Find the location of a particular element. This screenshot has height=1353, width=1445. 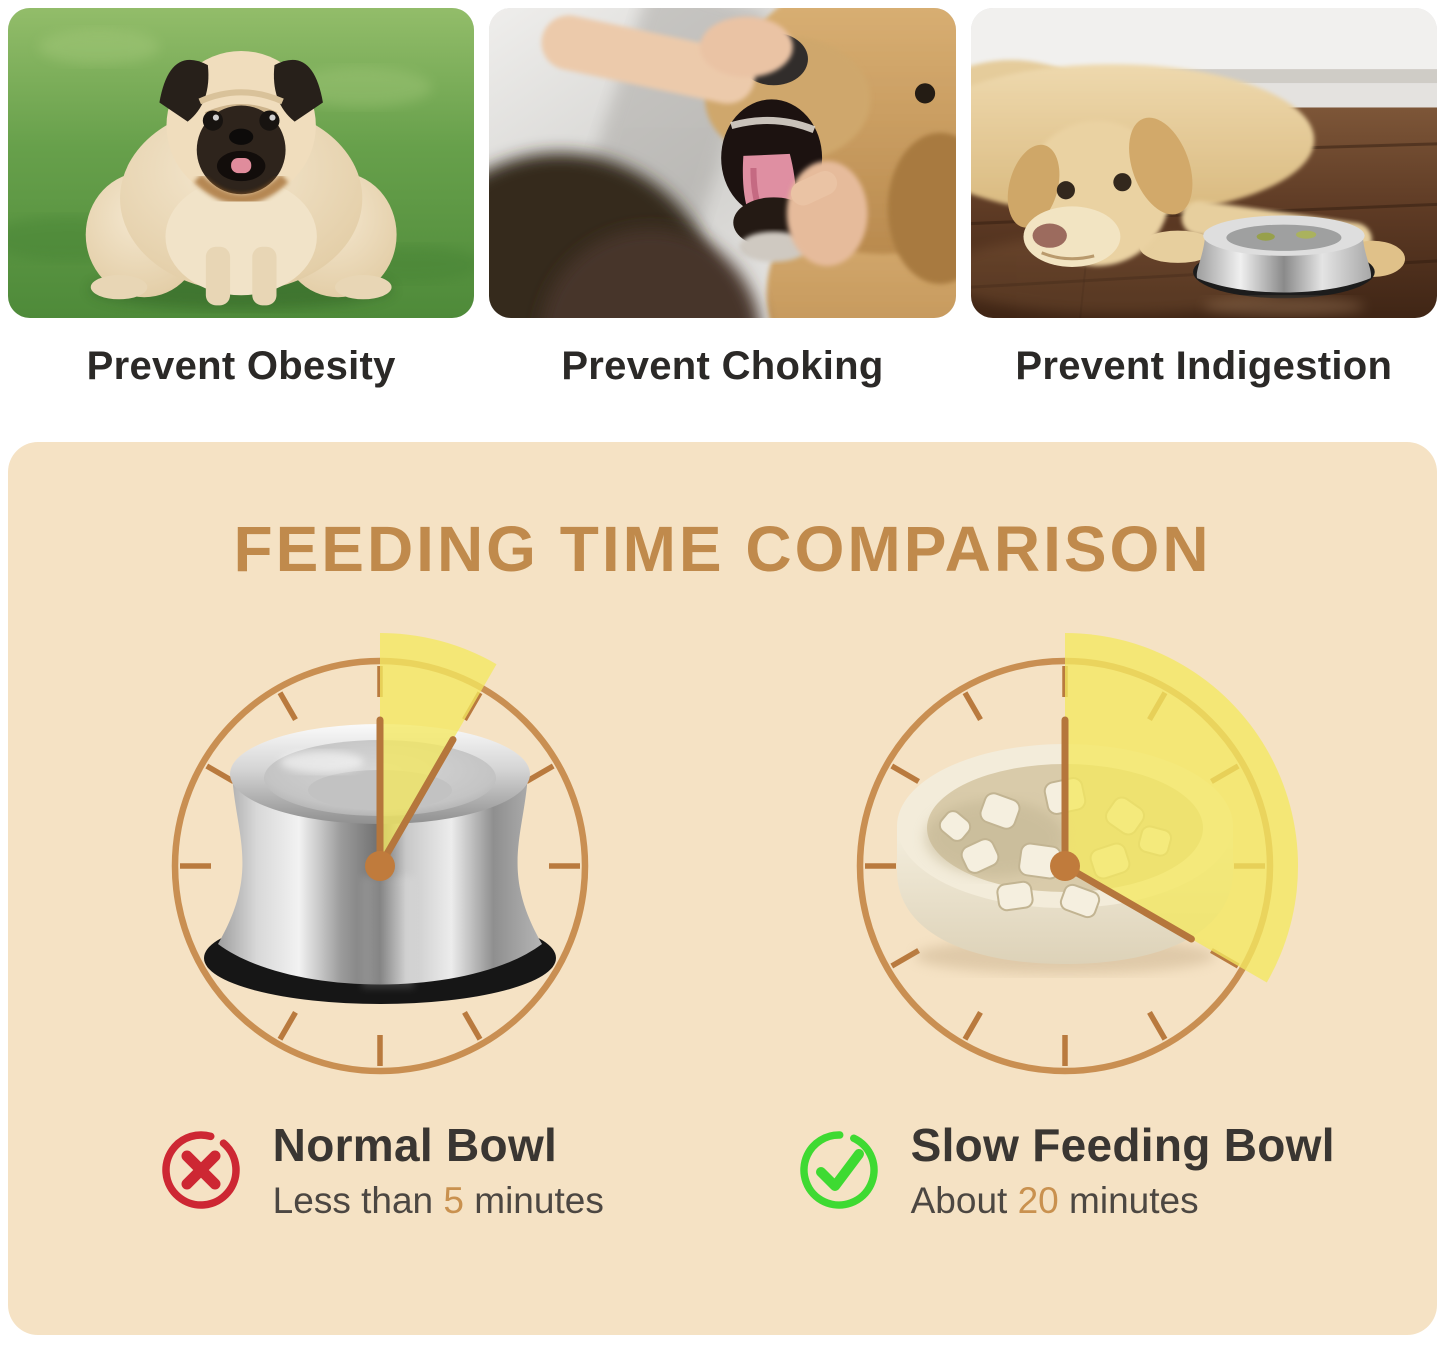

slow-bowl-label: Slow Feeding Bowl About 20 minutes is located at coordinates (1065, 1171).